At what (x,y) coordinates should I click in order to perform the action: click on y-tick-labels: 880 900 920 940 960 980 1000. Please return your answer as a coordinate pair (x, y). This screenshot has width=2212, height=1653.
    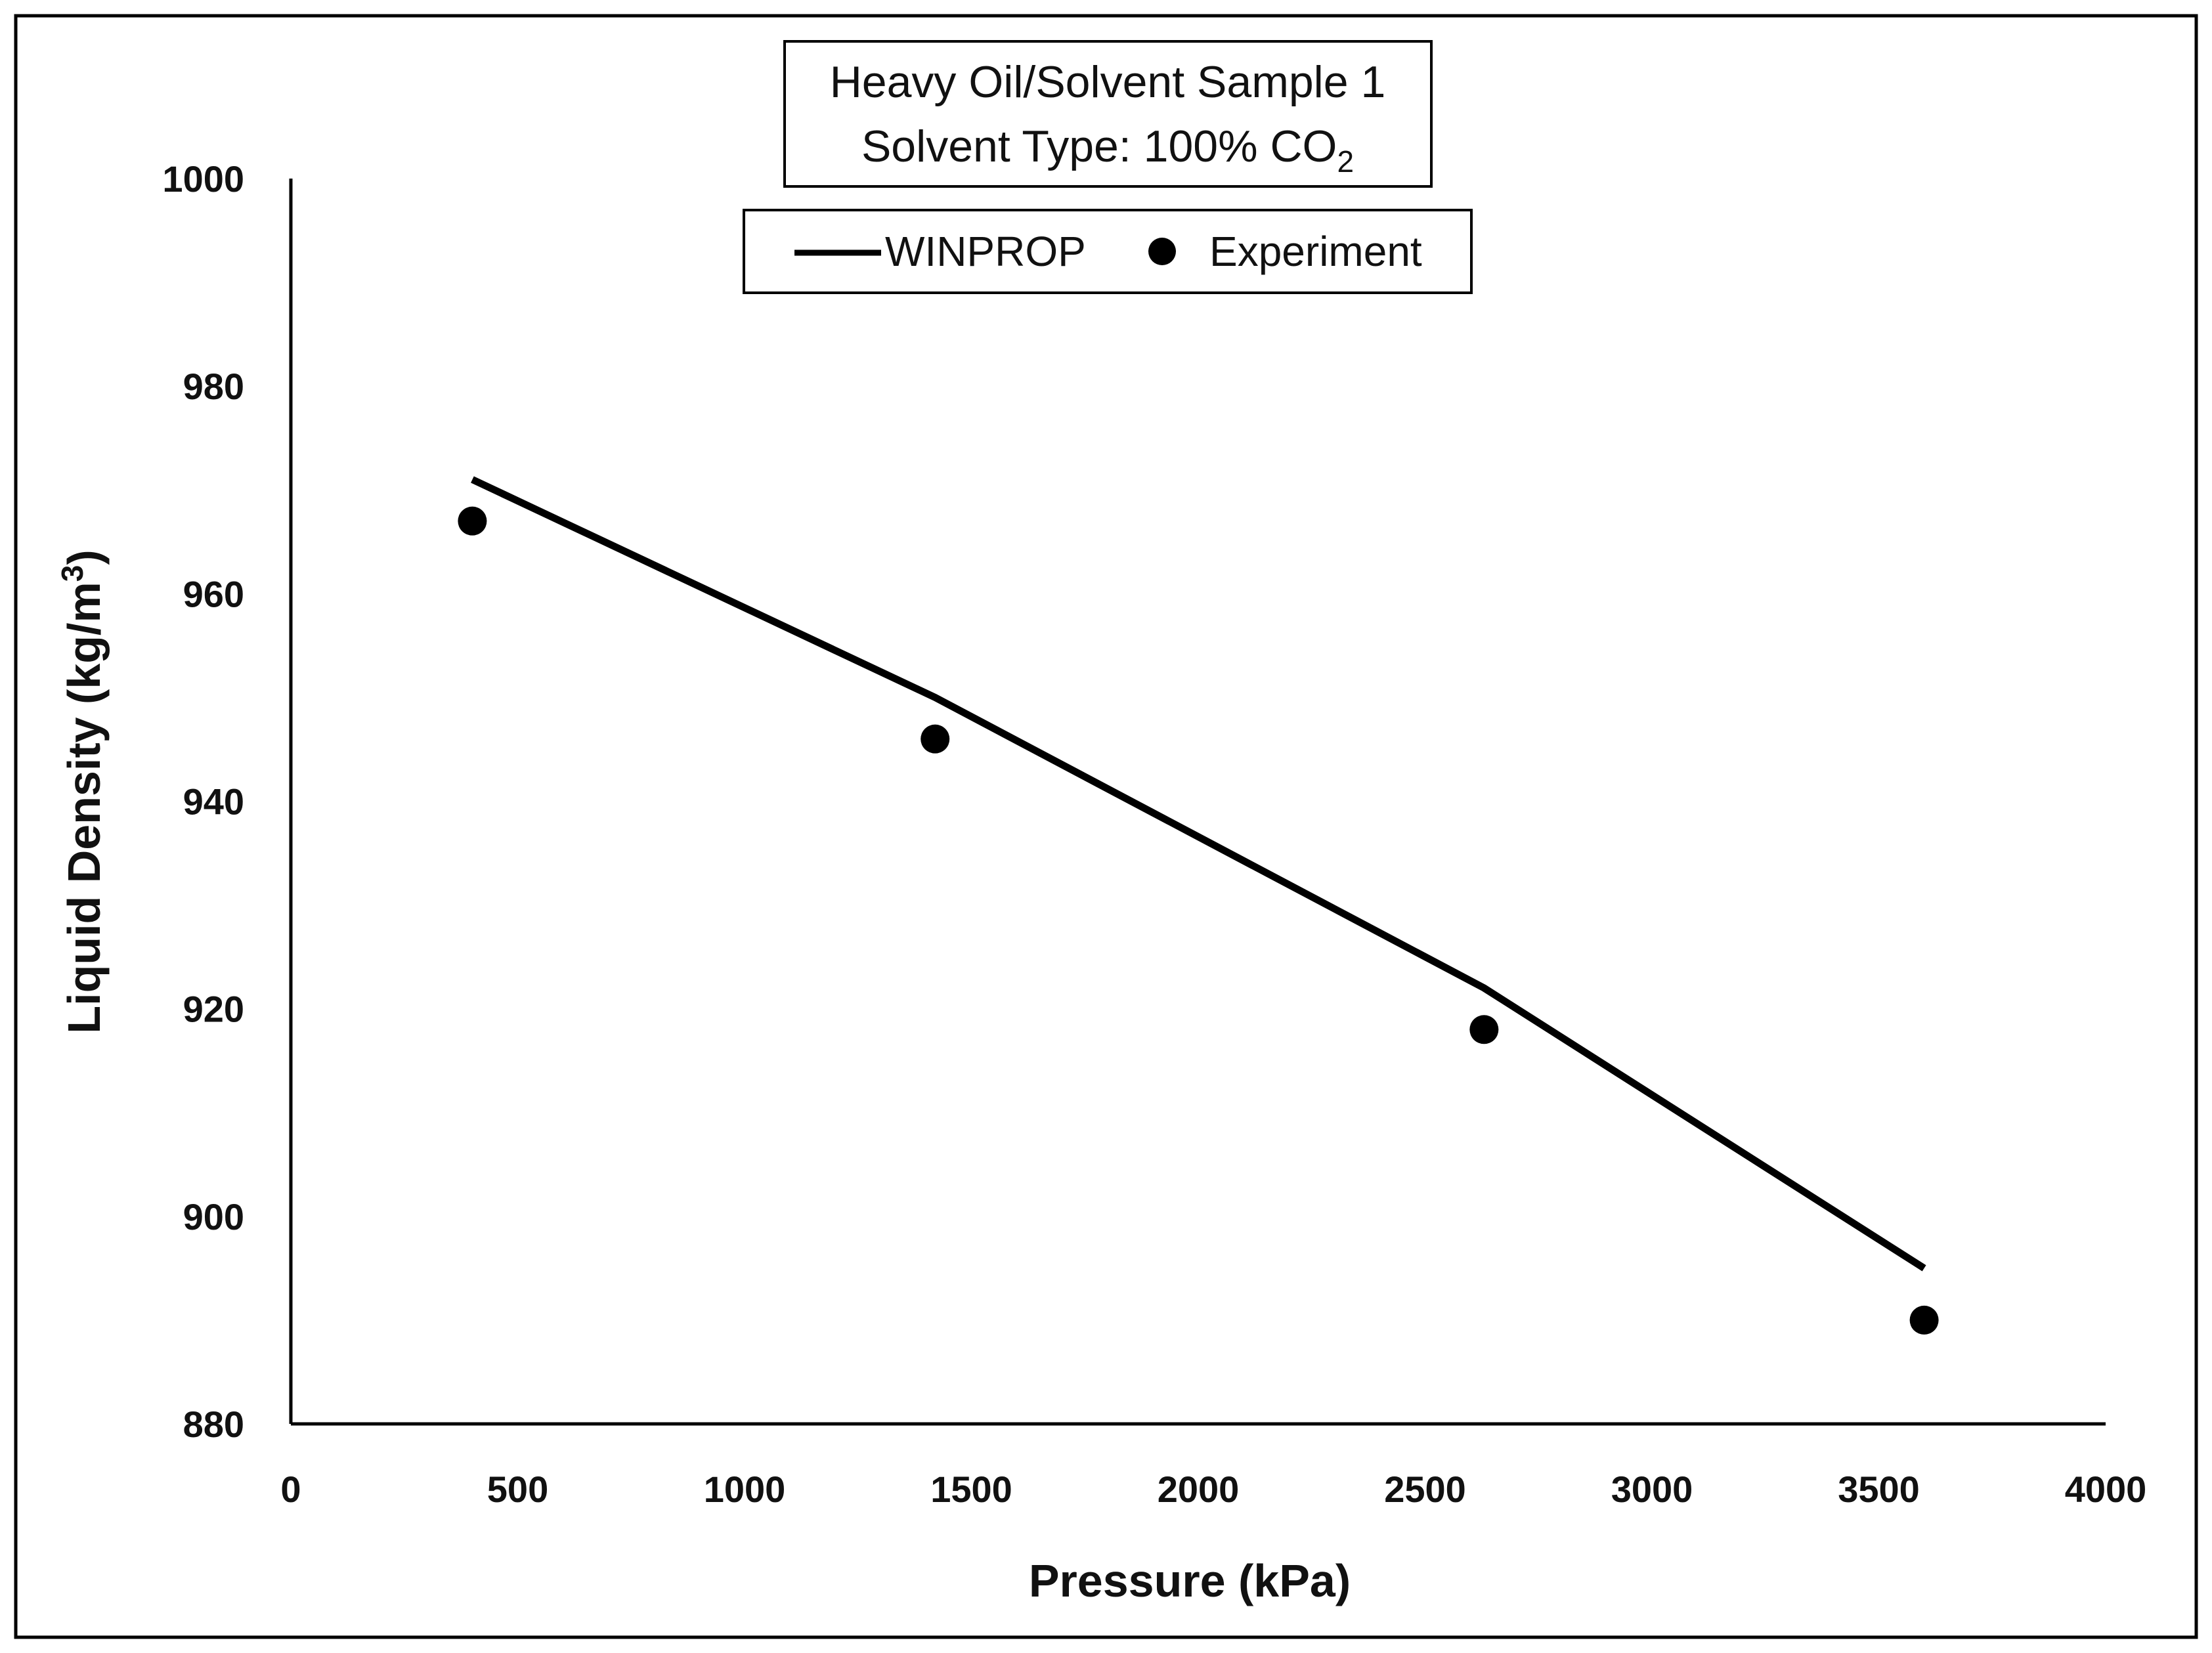
    Looking at the image, I should click on (203, 801).